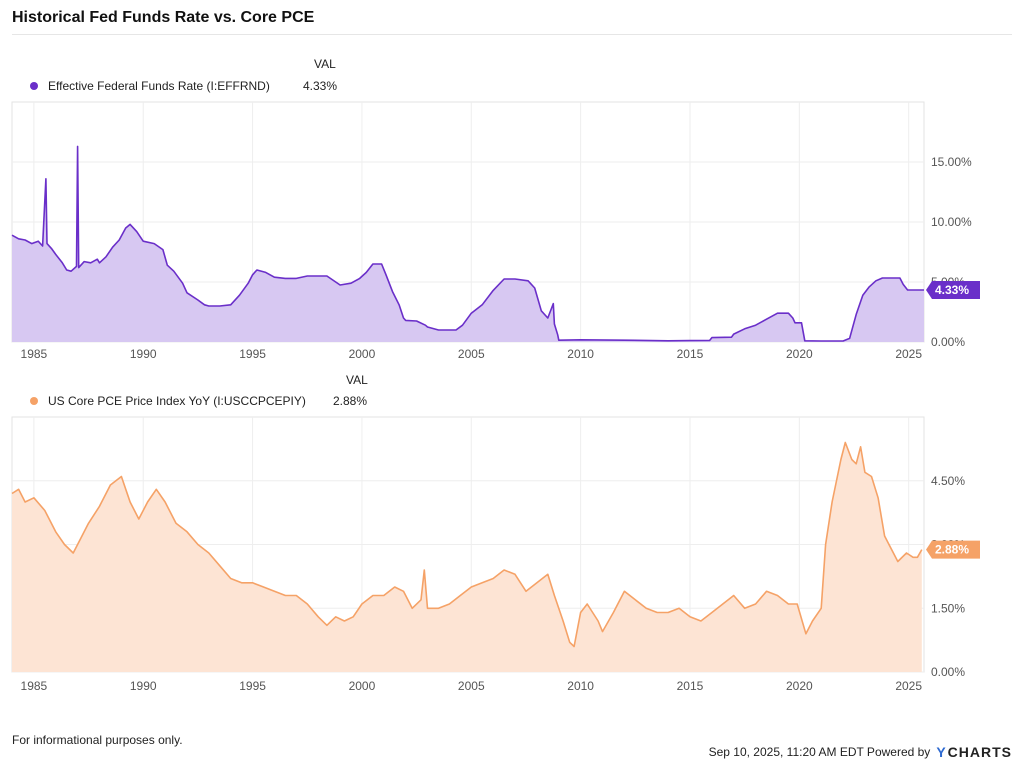 Image resolution: width=1024 pixels, height=768 pixels. What do you see at coordinates (143, 354) in the screenshot?
I see `x-tick-label-fed: 1990` at bounding box center [143, 354].